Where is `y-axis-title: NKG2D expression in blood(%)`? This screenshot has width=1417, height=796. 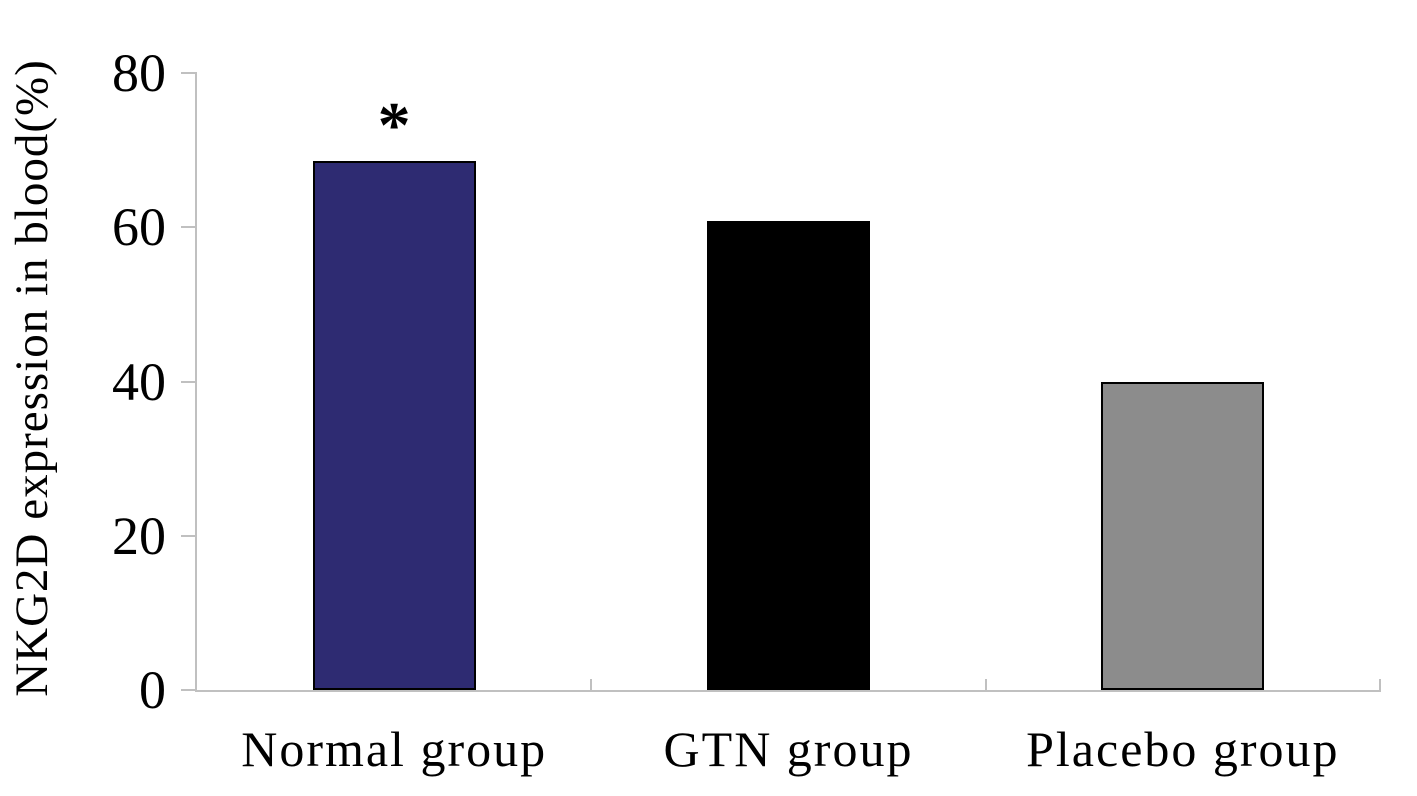
y-axis-title: NKG2D expression in blood(%) is located at coordinates (32, 378).